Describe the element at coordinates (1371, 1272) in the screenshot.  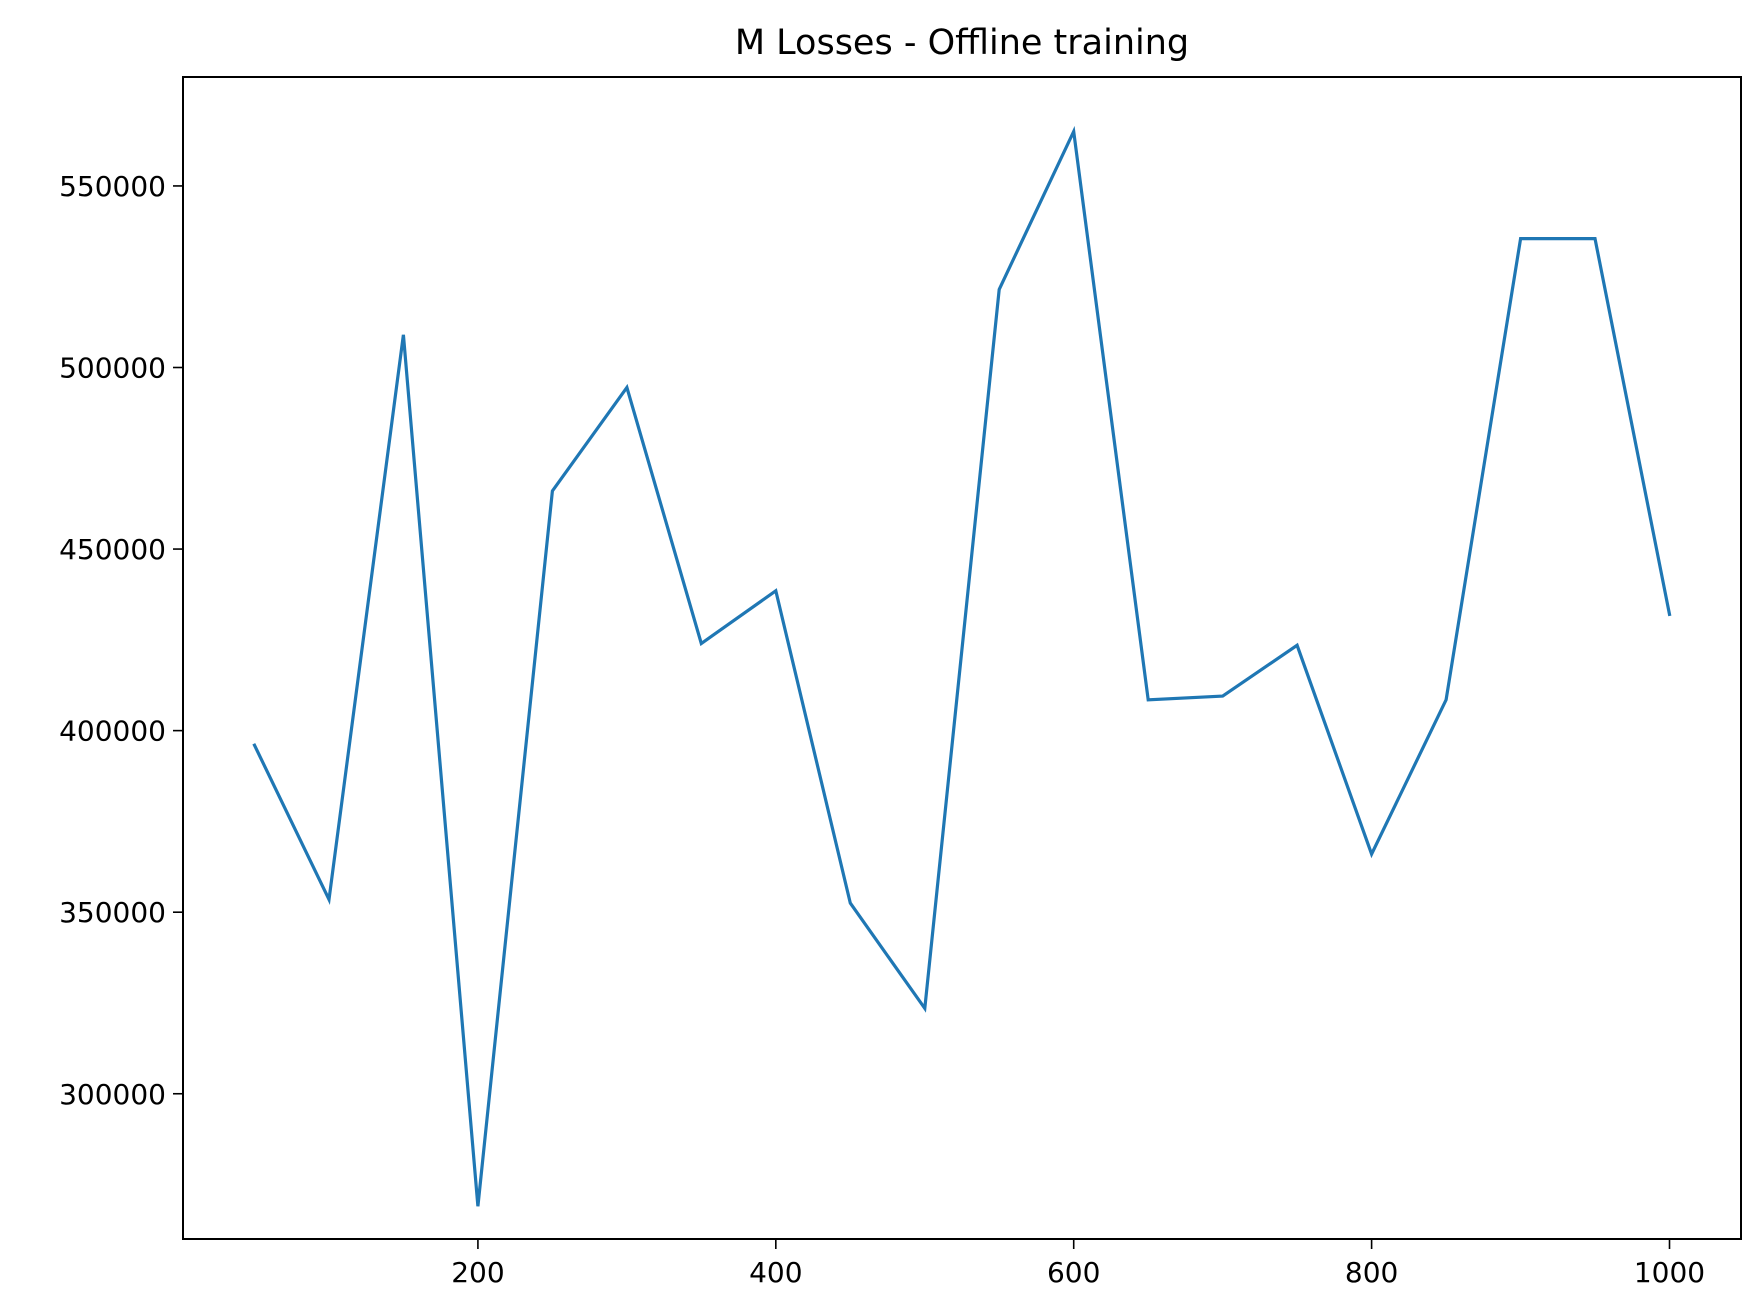
I see `x-tick-label: 800` at that location.